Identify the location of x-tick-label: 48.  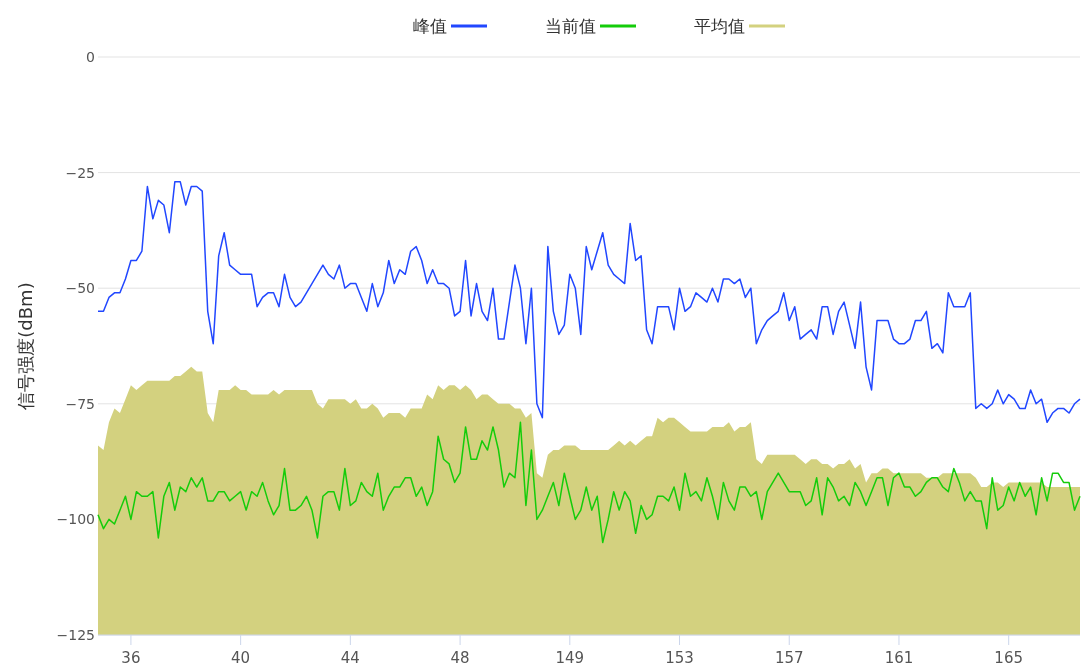
(460, 658).